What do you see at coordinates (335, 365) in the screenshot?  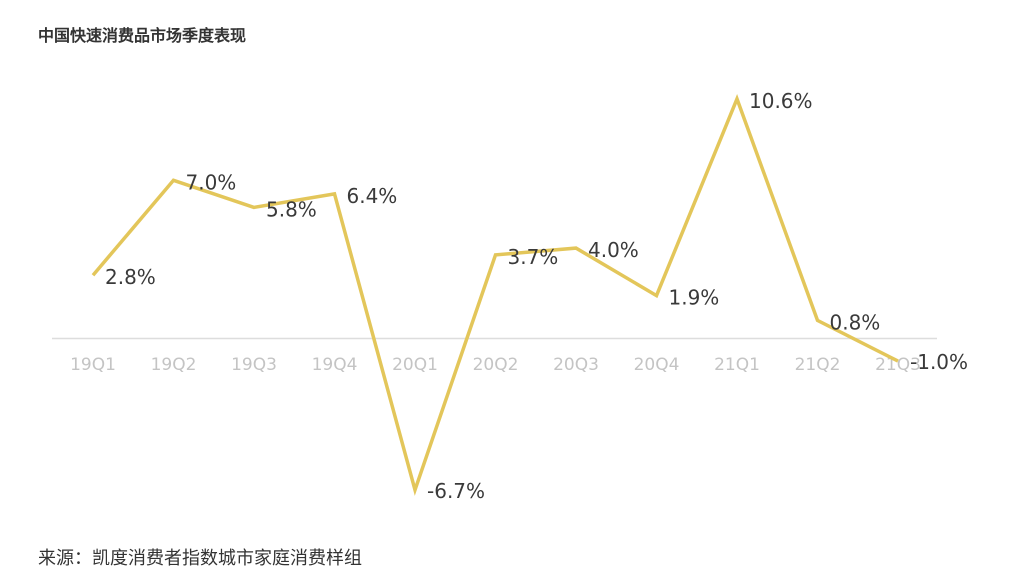 I see `x-tick-label: 19Q4` at bounding box center [335, 365].